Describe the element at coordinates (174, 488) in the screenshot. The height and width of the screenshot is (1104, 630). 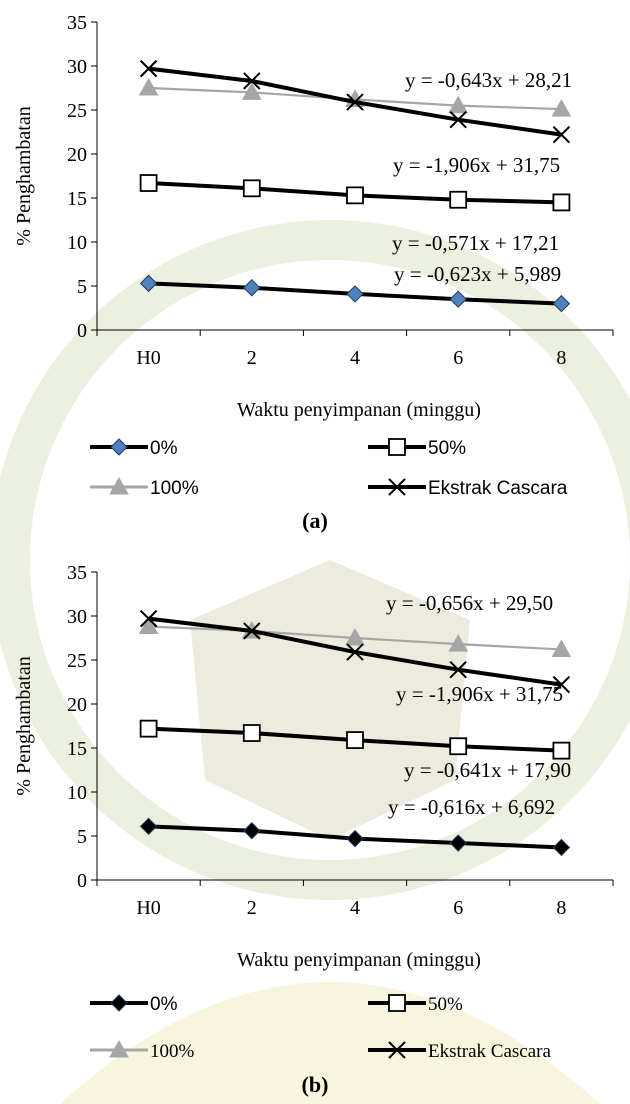
I see `legend-label: 100%` at that location.